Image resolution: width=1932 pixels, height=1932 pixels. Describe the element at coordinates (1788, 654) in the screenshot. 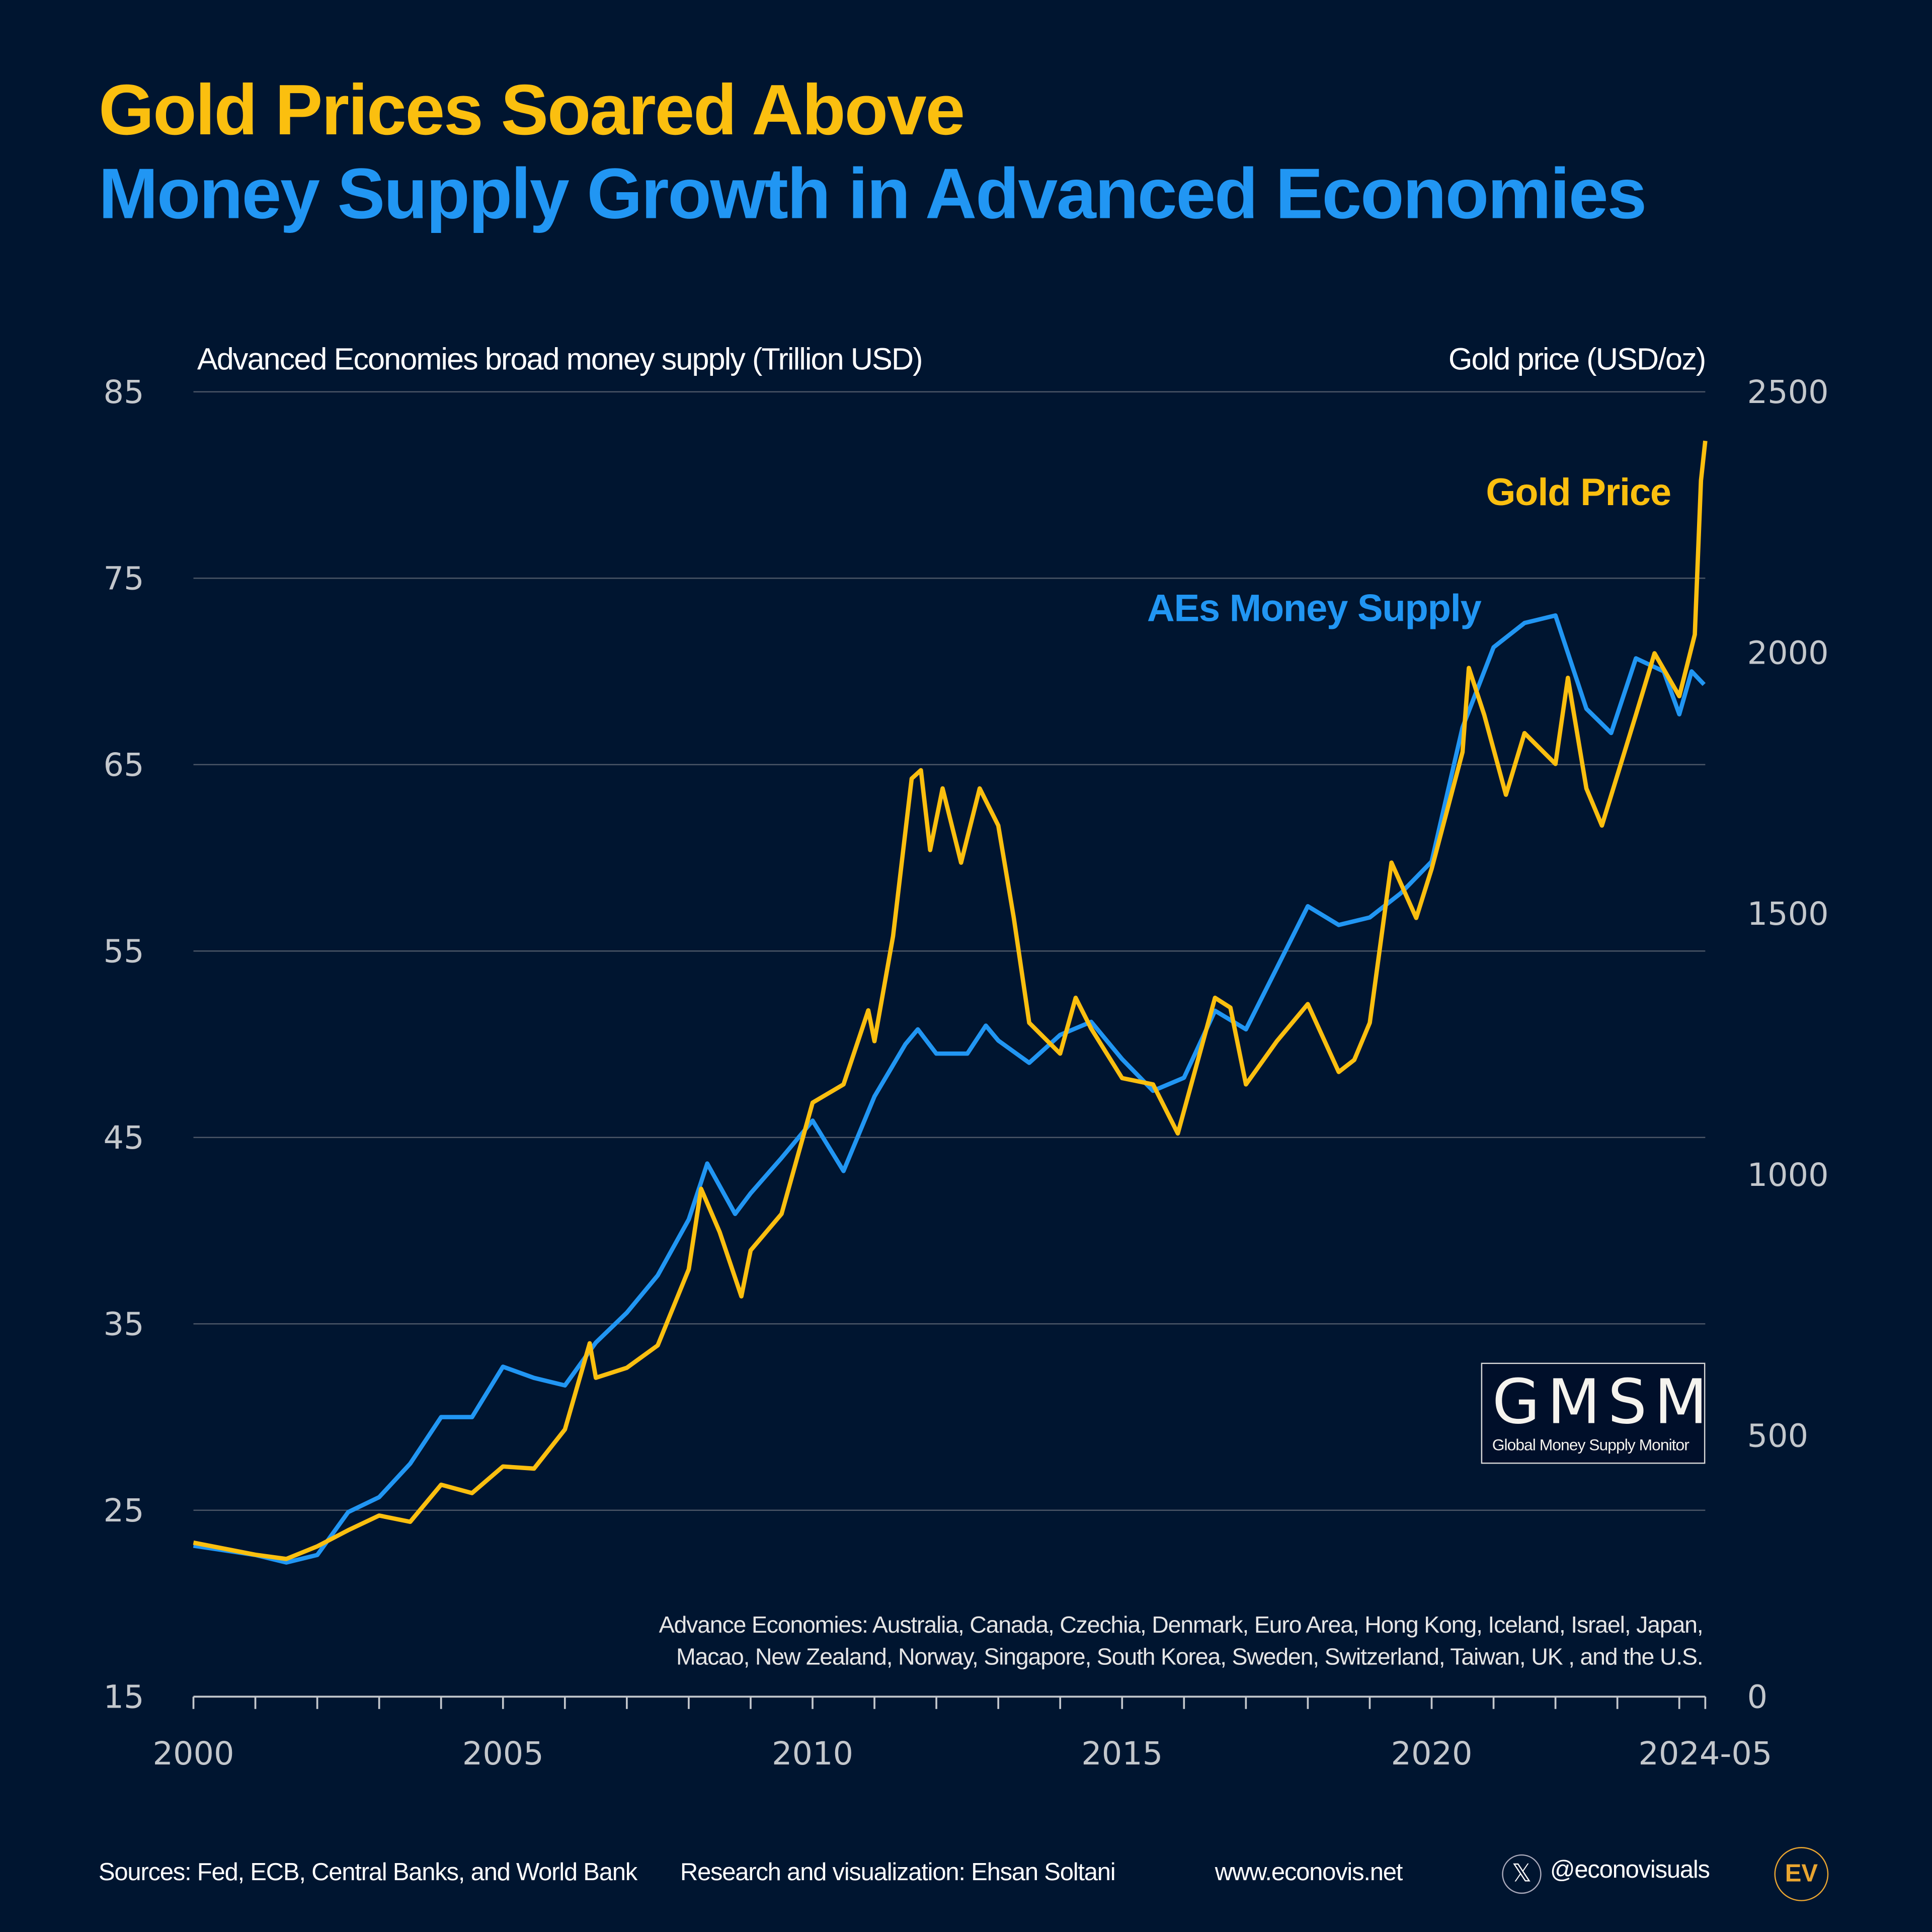

I see `right-tick-label: 2000` at that location.